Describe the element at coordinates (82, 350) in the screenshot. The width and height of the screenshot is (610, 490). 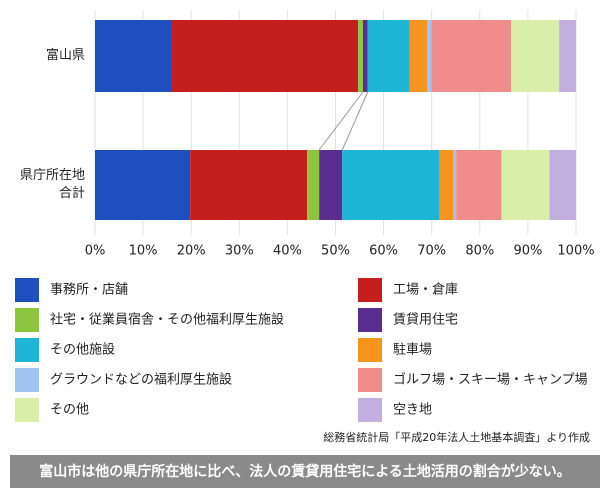
I see `legend-label: その他施設` at that location.